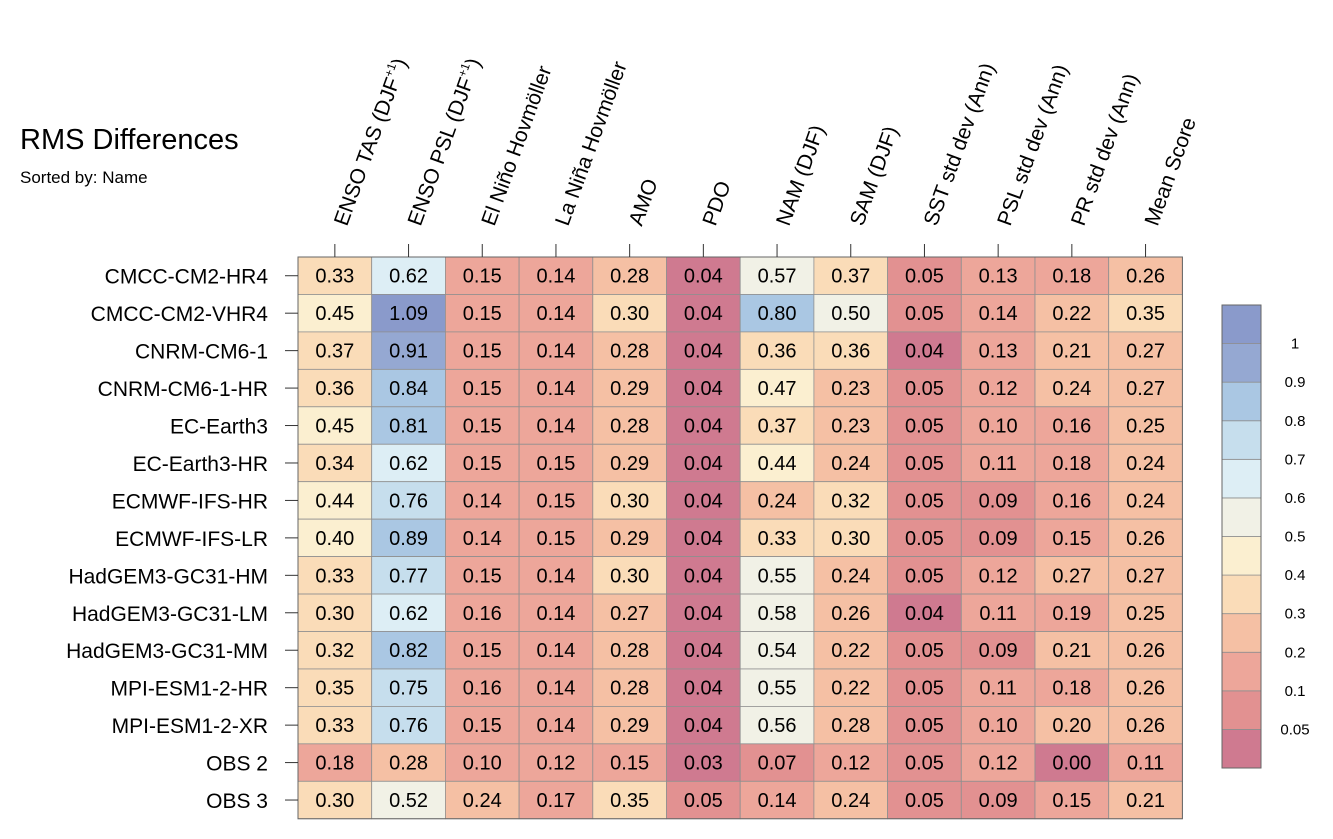 This screenshot has width=1333, height=839. What do you see at coordinates (408, 277) in the screenshot?
I see `cell-value-label: 0.62` at bounding box center [408, 277].